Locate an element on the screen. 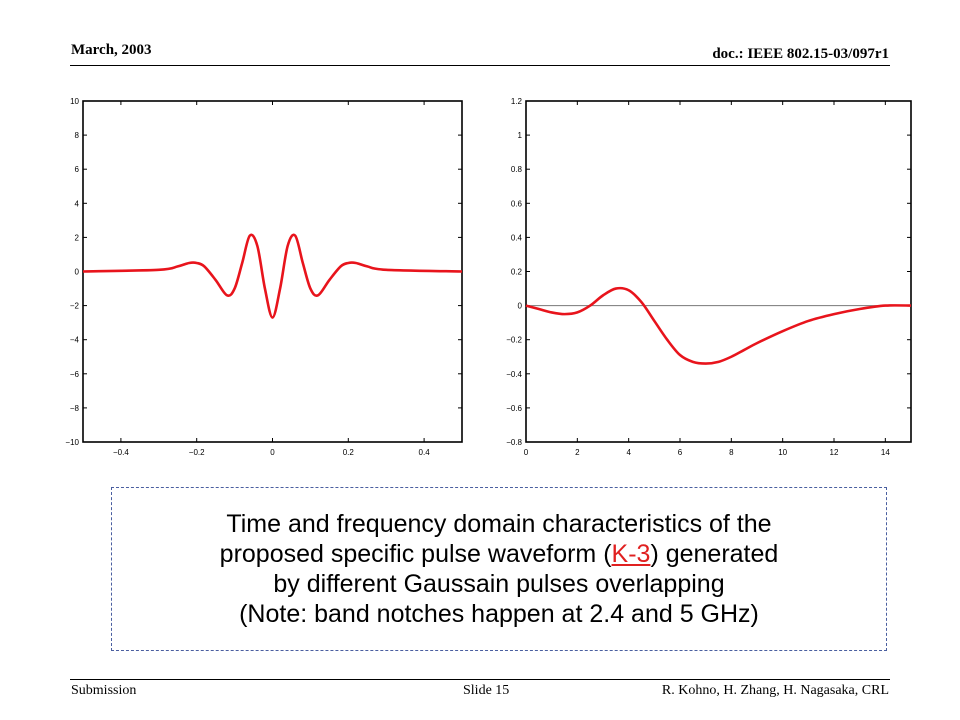 This screenshot has width=960, height=720. caption-line-3: by different Gaussain pulses overlapping is located at coordinates (499, 584).